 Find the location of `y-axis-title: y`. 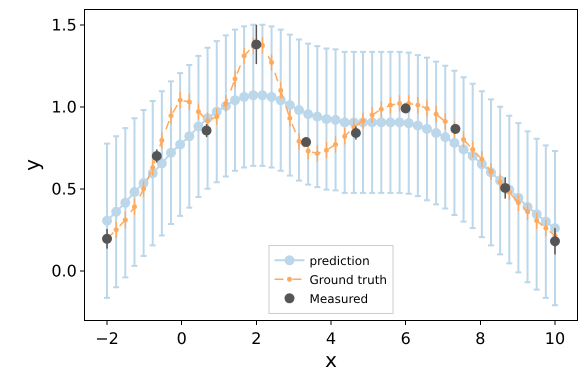

y-axis-title: y is located at coordinates (32, 164).